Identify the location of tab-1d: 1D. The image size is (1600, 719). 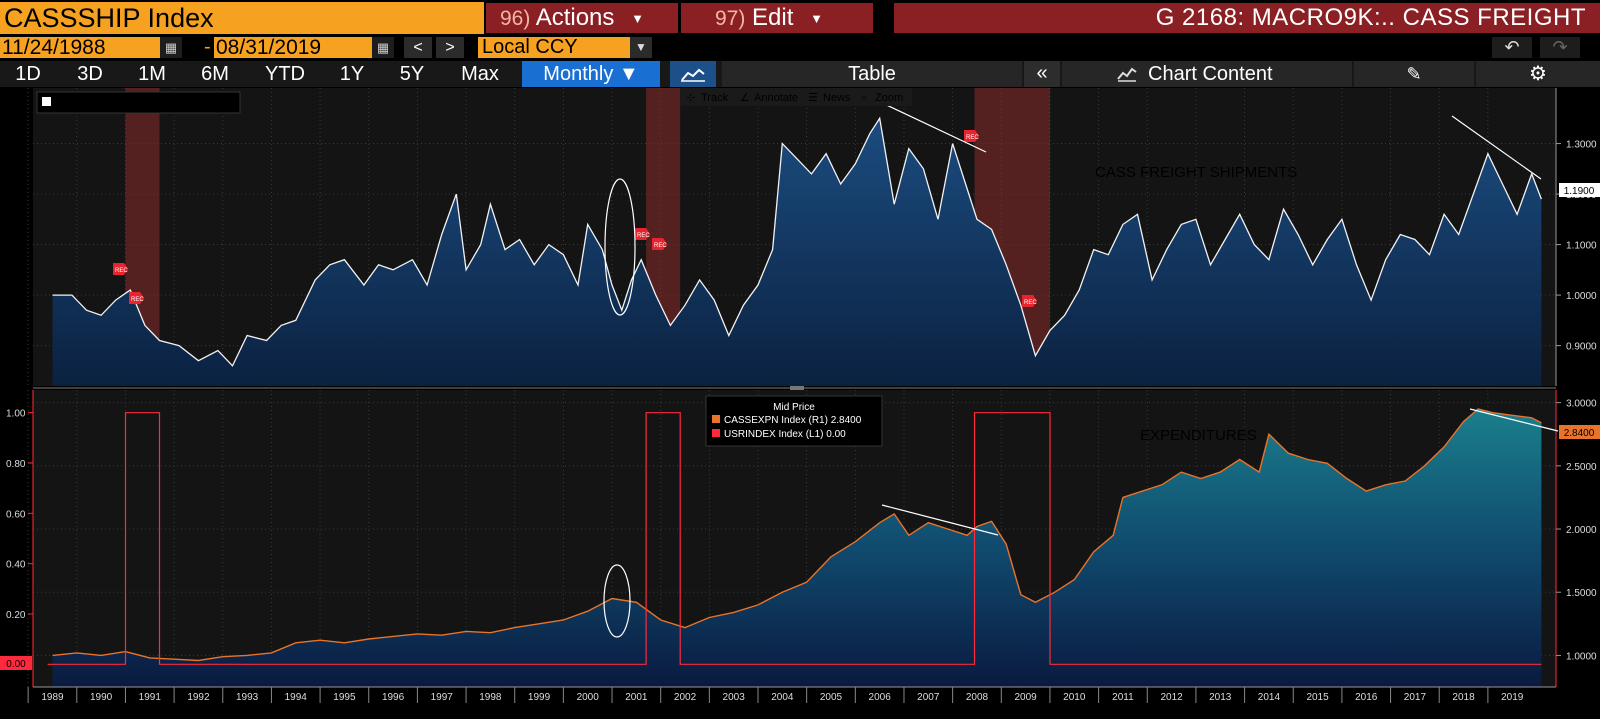
(28, 74).